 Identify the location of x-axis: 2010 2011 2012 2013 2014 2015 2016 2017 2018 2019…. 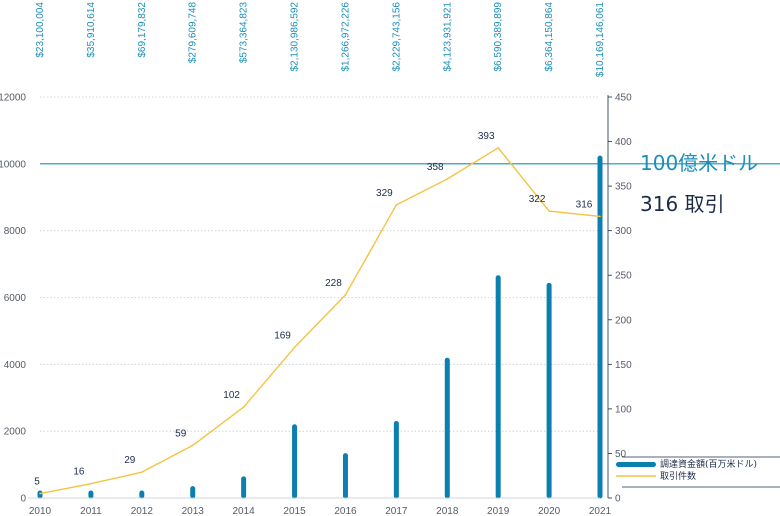
(320, 506).